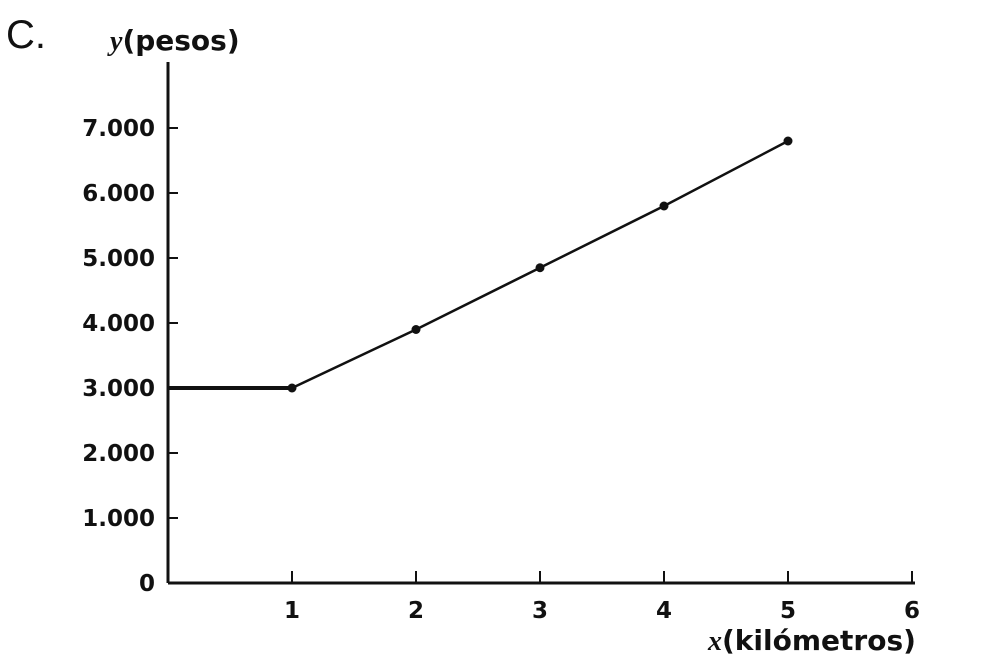 This screenshot has width=987, height=656. Describe the element at coordinates (664, 611) in the screenshot. I see `x-tick-label: 4` at that location.